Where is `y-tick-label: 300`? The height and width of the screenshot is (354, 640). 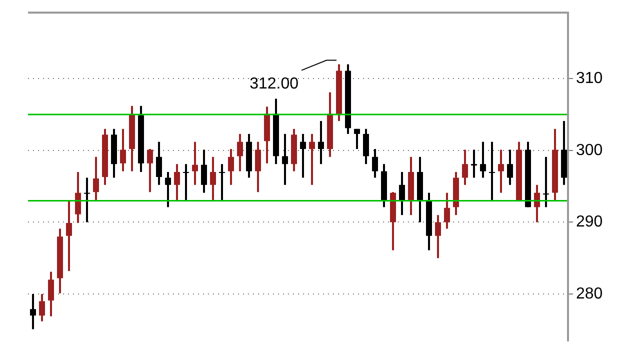 y-tick-label: 300 is located at coordinates (589, 150).